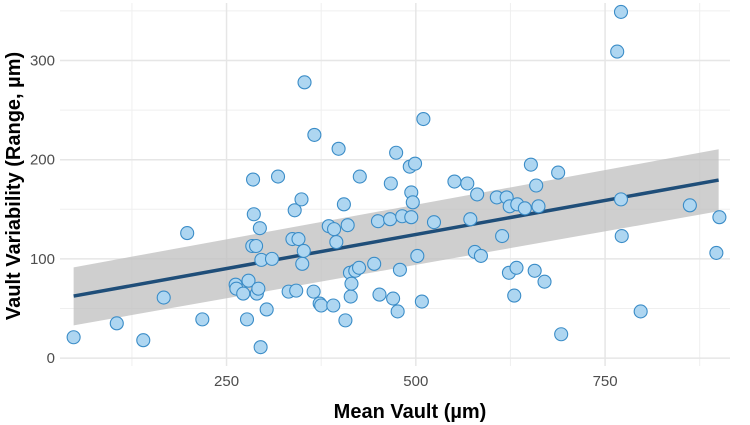 The image size is (750, 425). Describe the element at coordinates (605, 381) in the screenshot. I see `x-tick-label: 750` at that location.